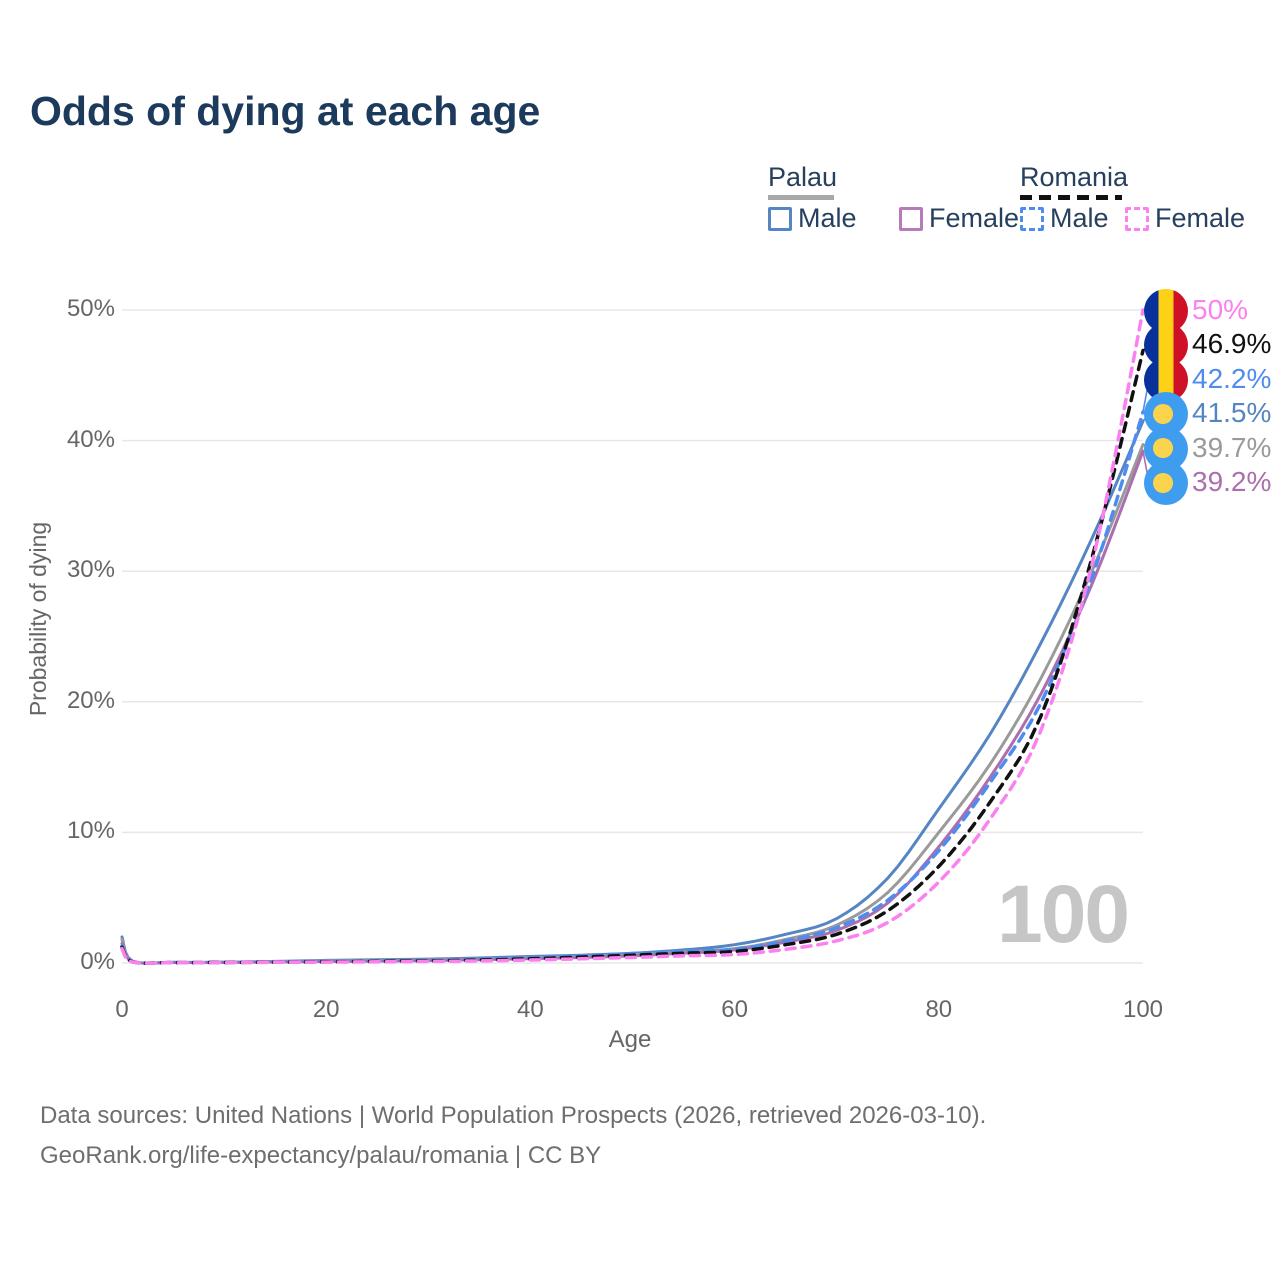  Describe the element at coordinates (1232, 447) in the screenshot. I see `end-value-palau-both-sexes: 39.7%` at that location.